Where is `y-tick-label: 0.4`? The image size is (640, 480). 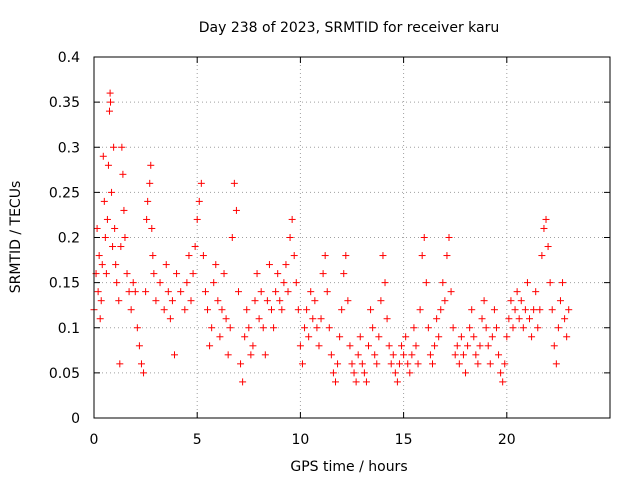 y-tick-label: 0.4 is located at coordinates (69, 58).